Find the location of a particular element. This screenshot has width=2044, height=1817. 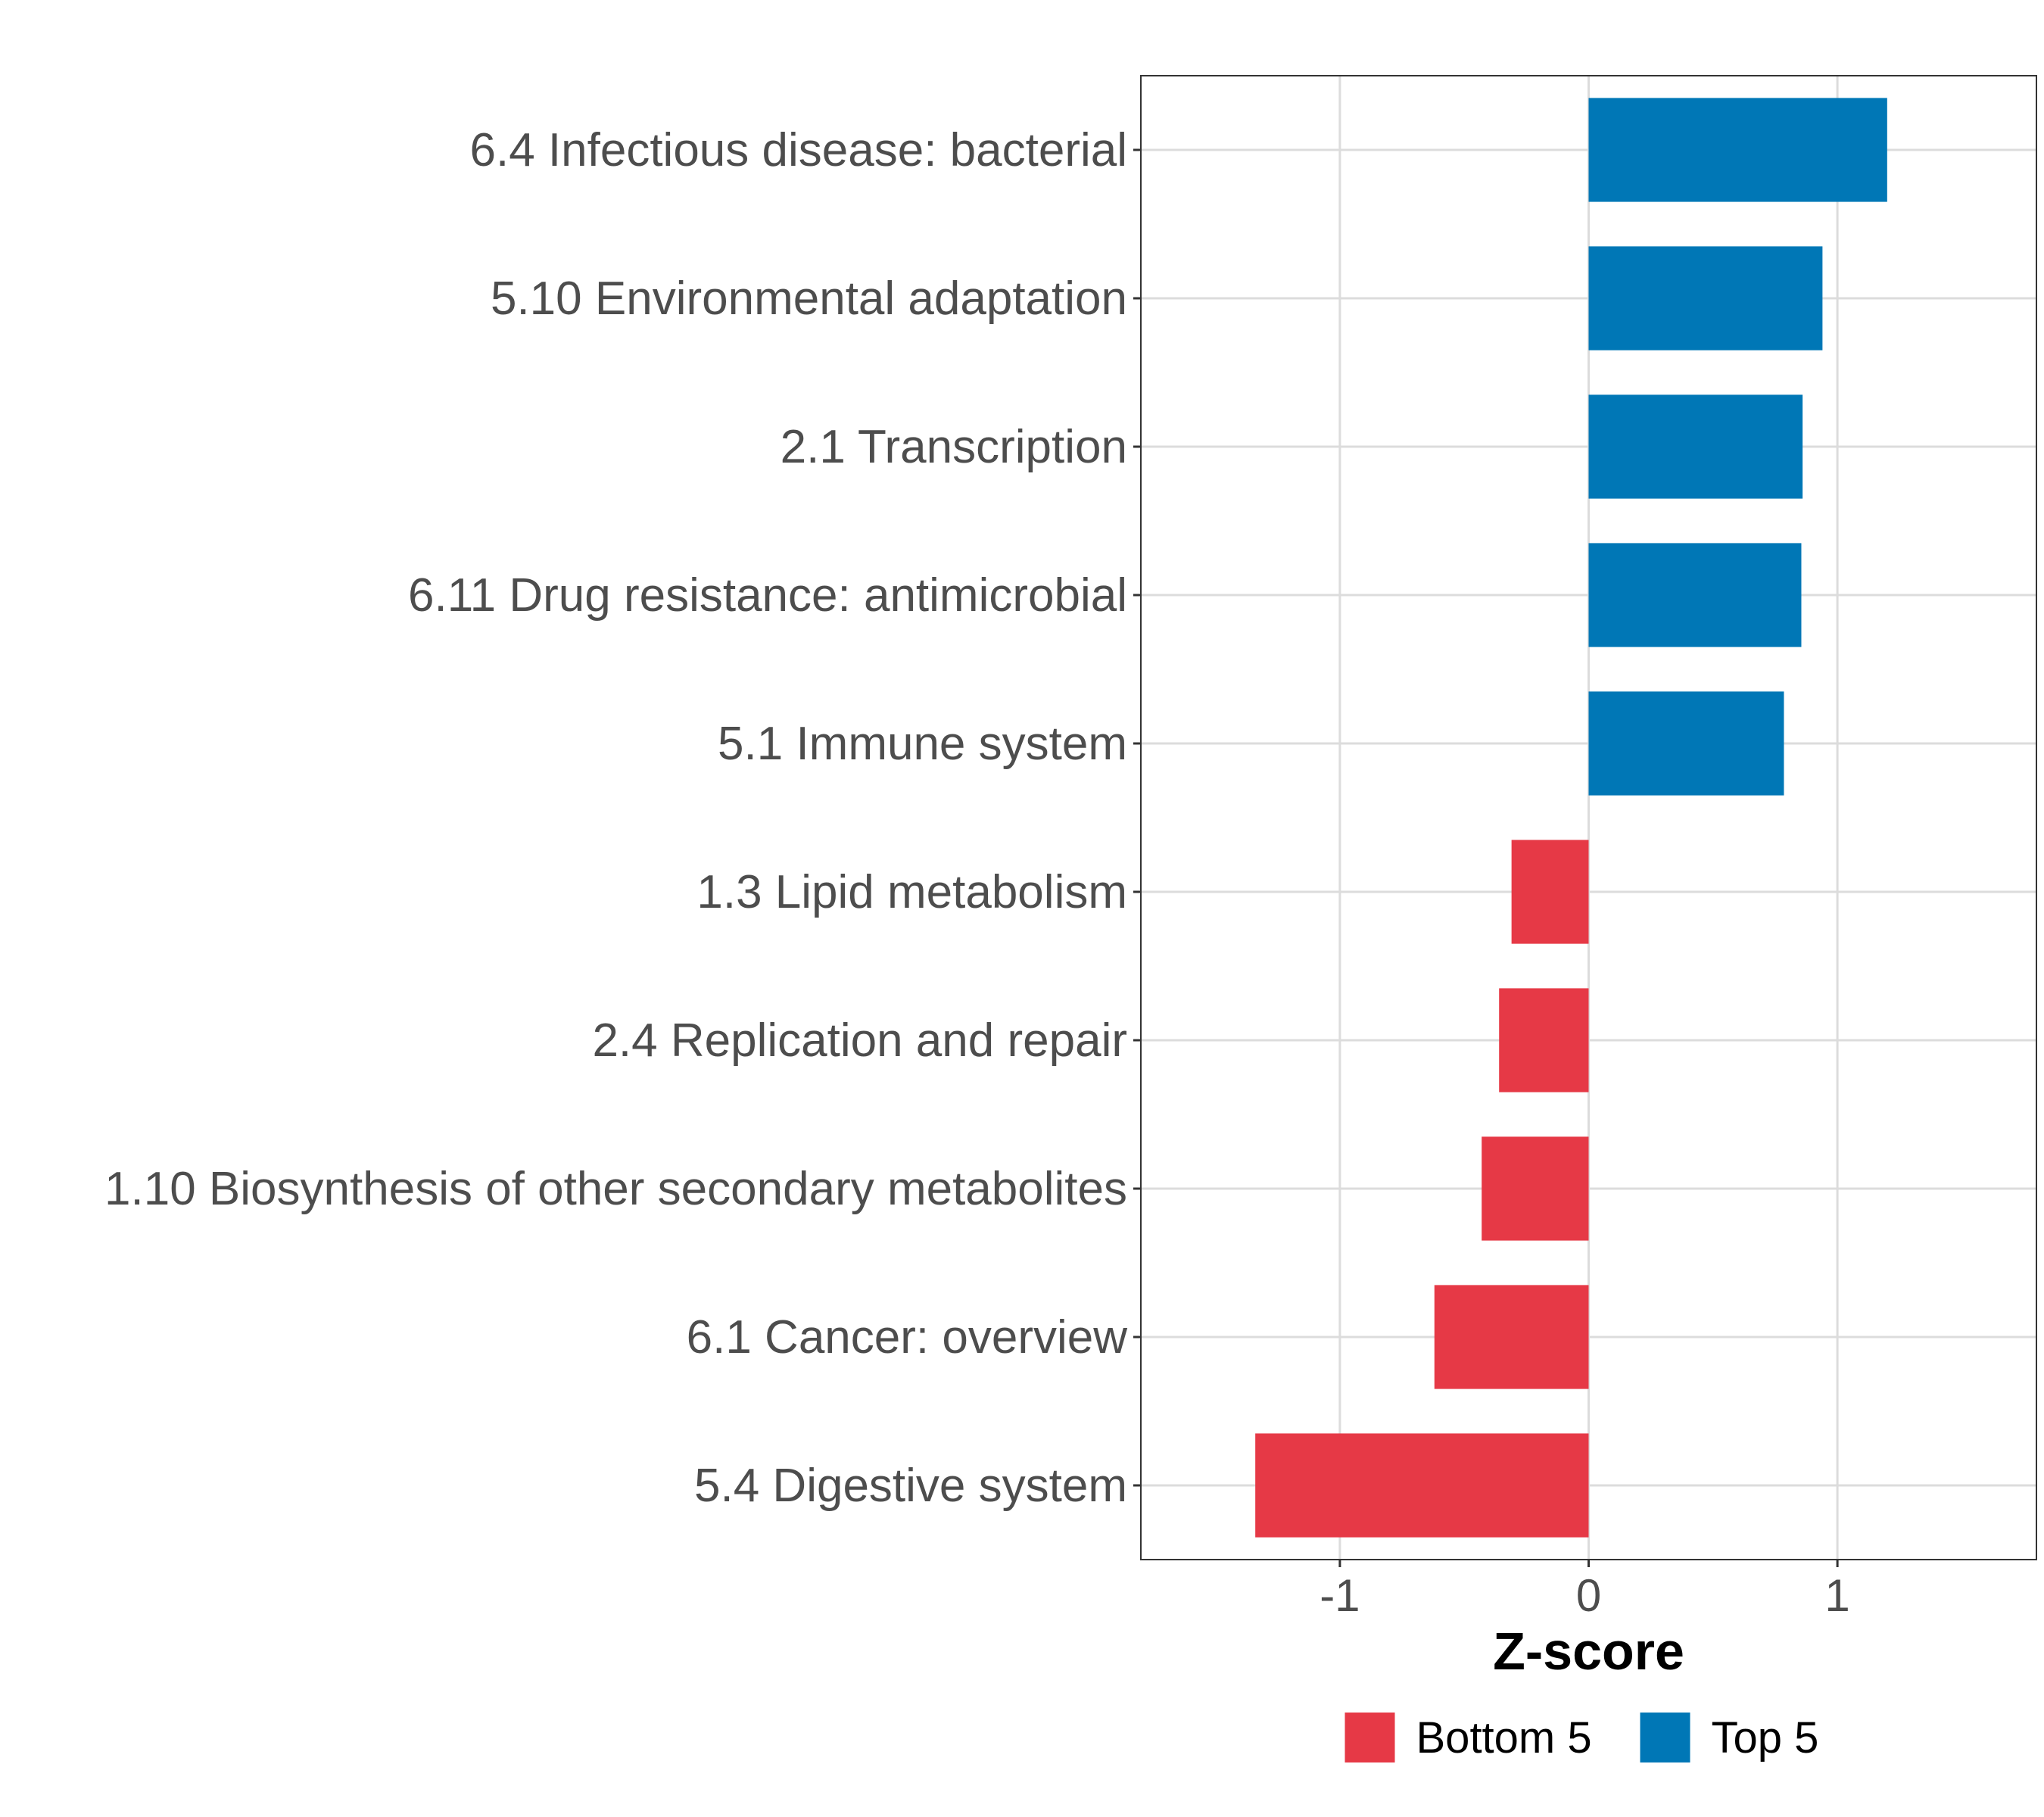

legend-label: Bottom 5 is located at coordinates (1504, 1737).